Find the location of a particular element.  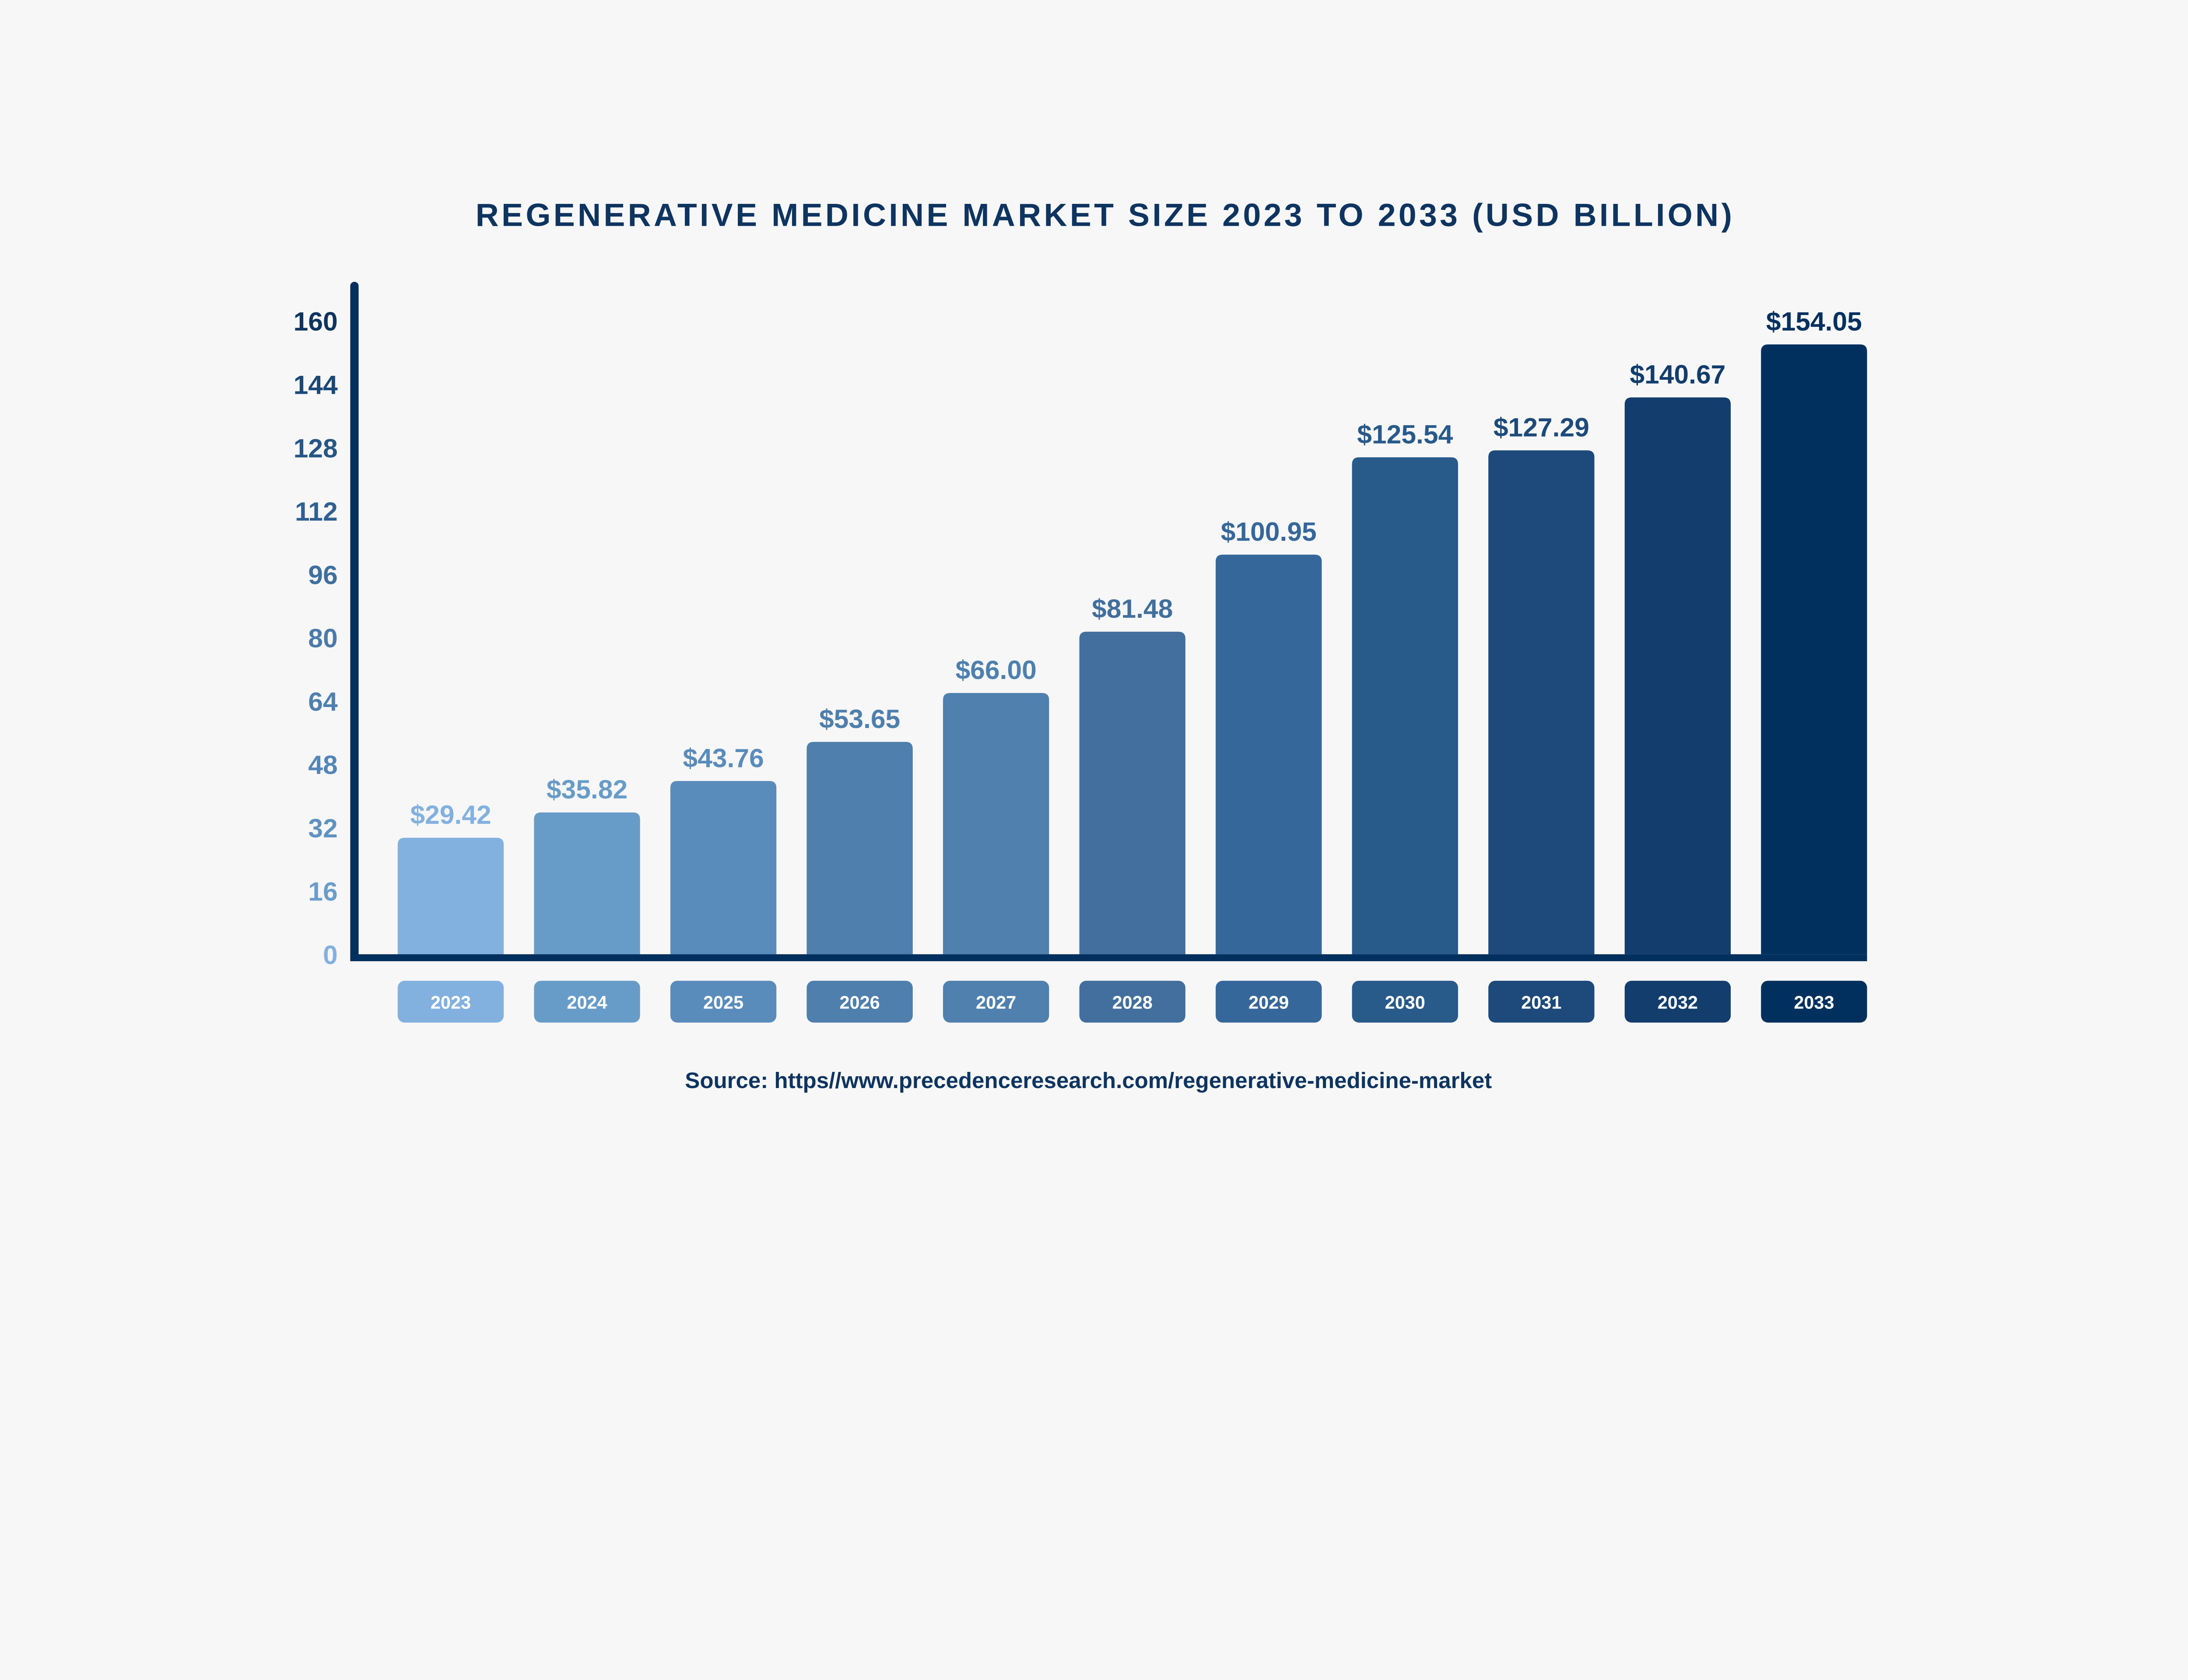

year-label: 2032 is located at coordinates (1678, 1002).